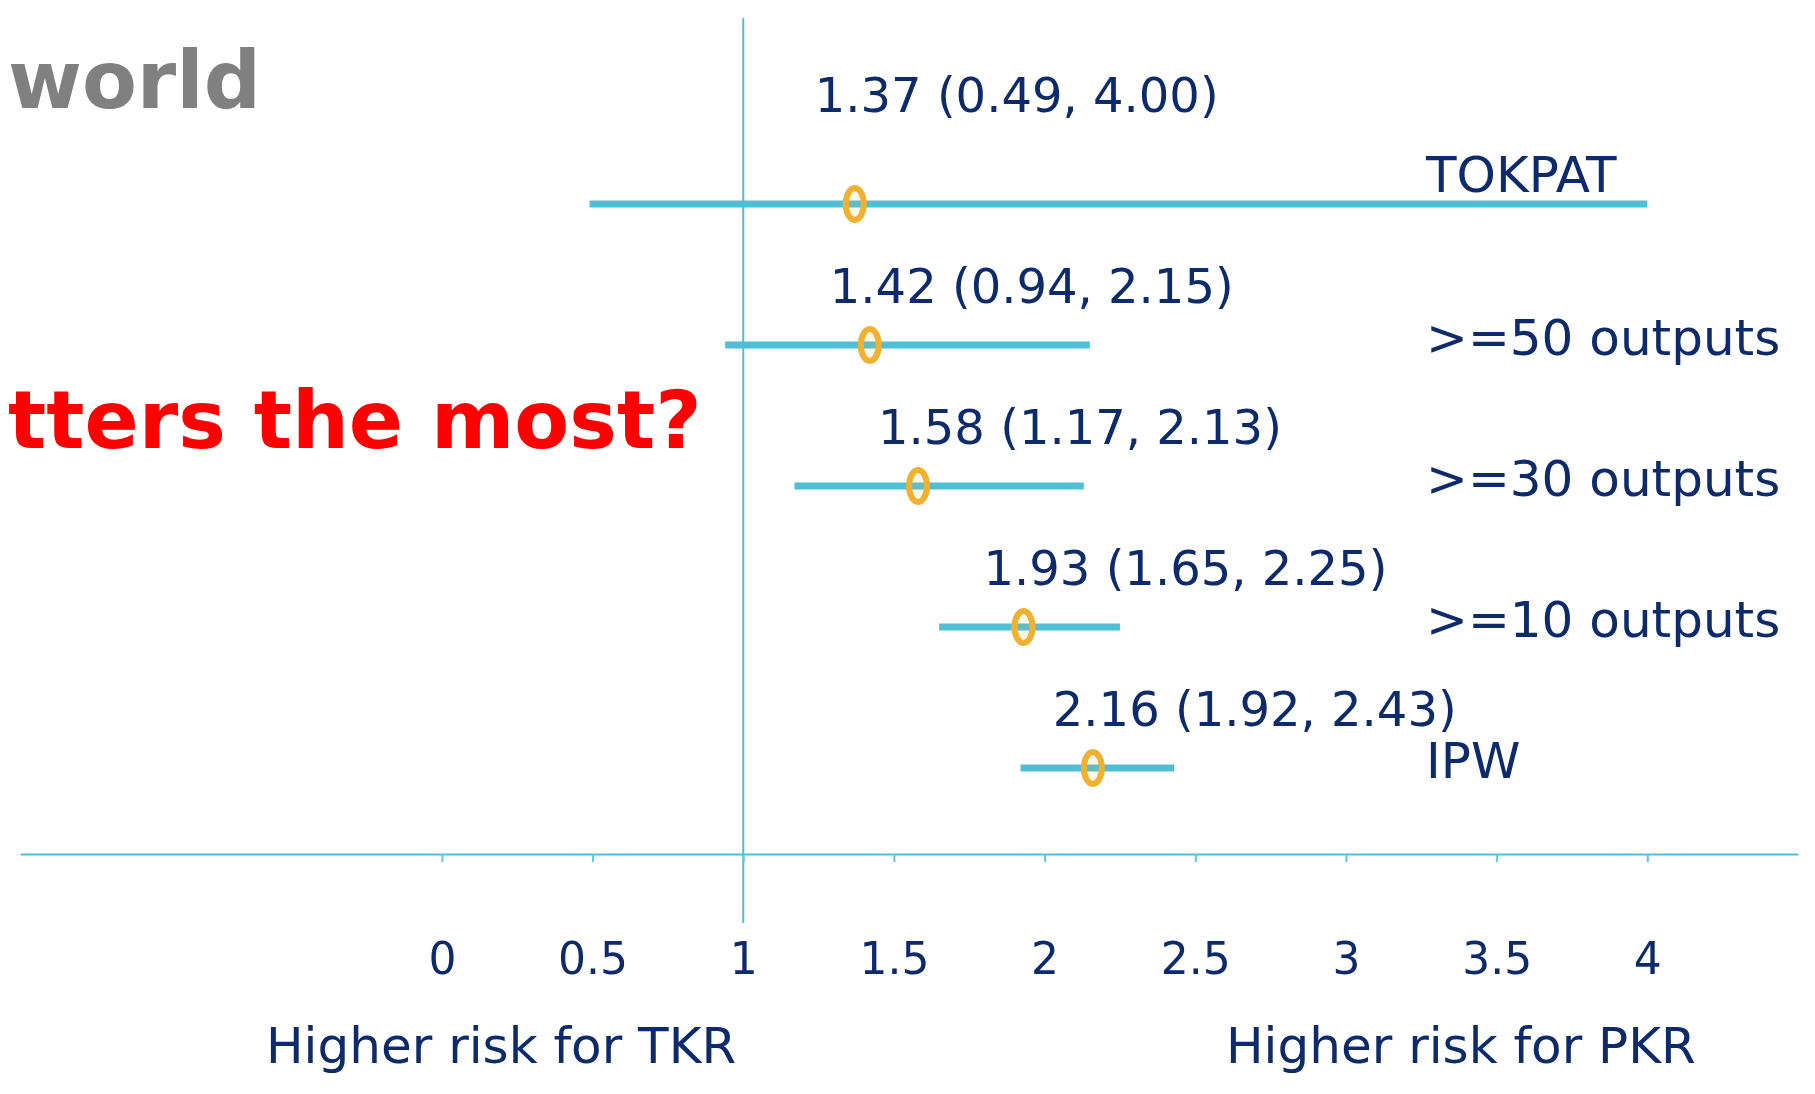  I want to click on y-tick-label: TOKPAT, so click(1521, 175).